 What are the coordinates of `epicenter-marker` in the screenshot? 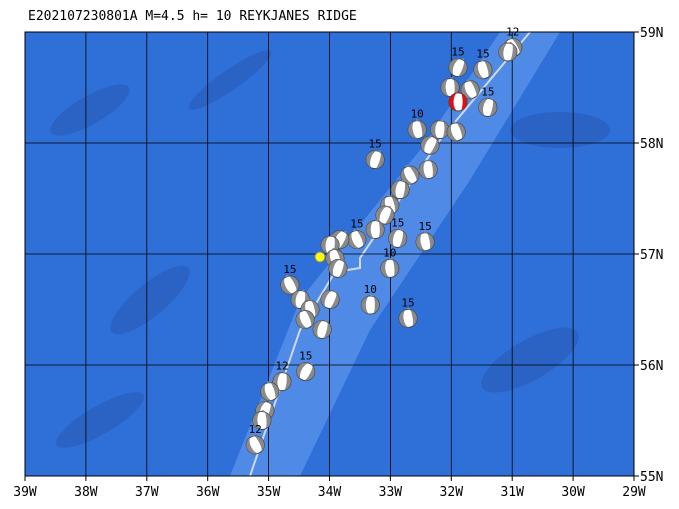 It's located at (320, 257).